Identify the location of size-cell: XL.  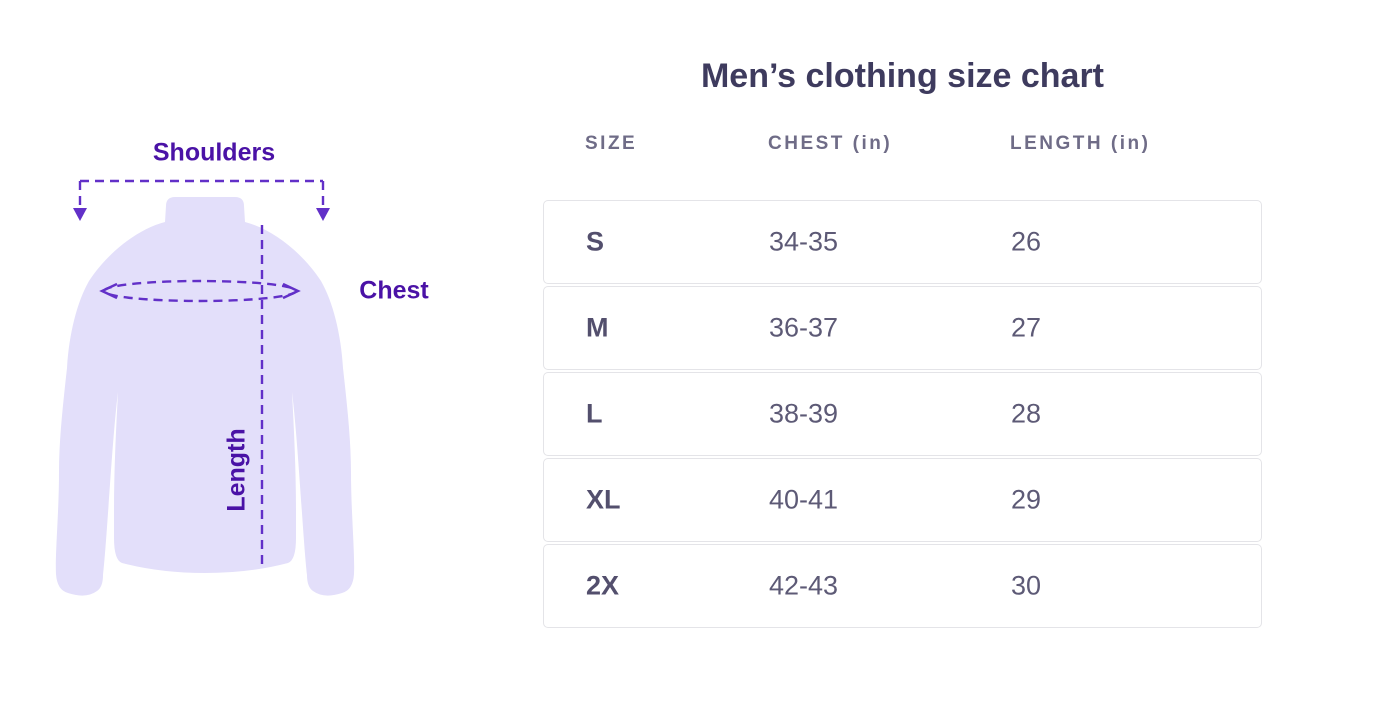
(603, 499).